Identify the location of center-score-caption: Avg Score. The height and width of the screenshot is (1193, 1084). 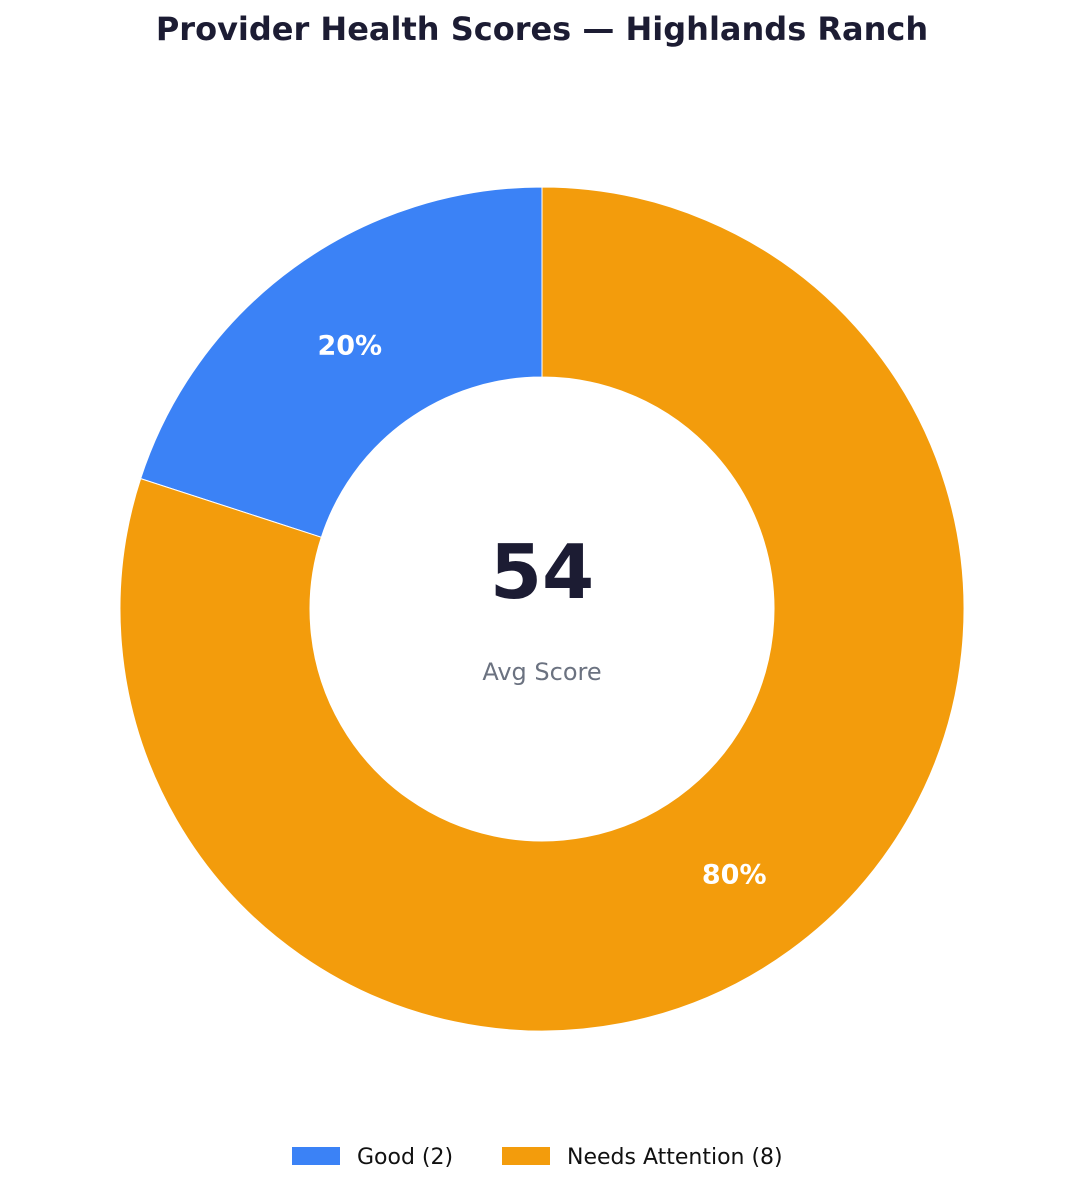
(541, 672).